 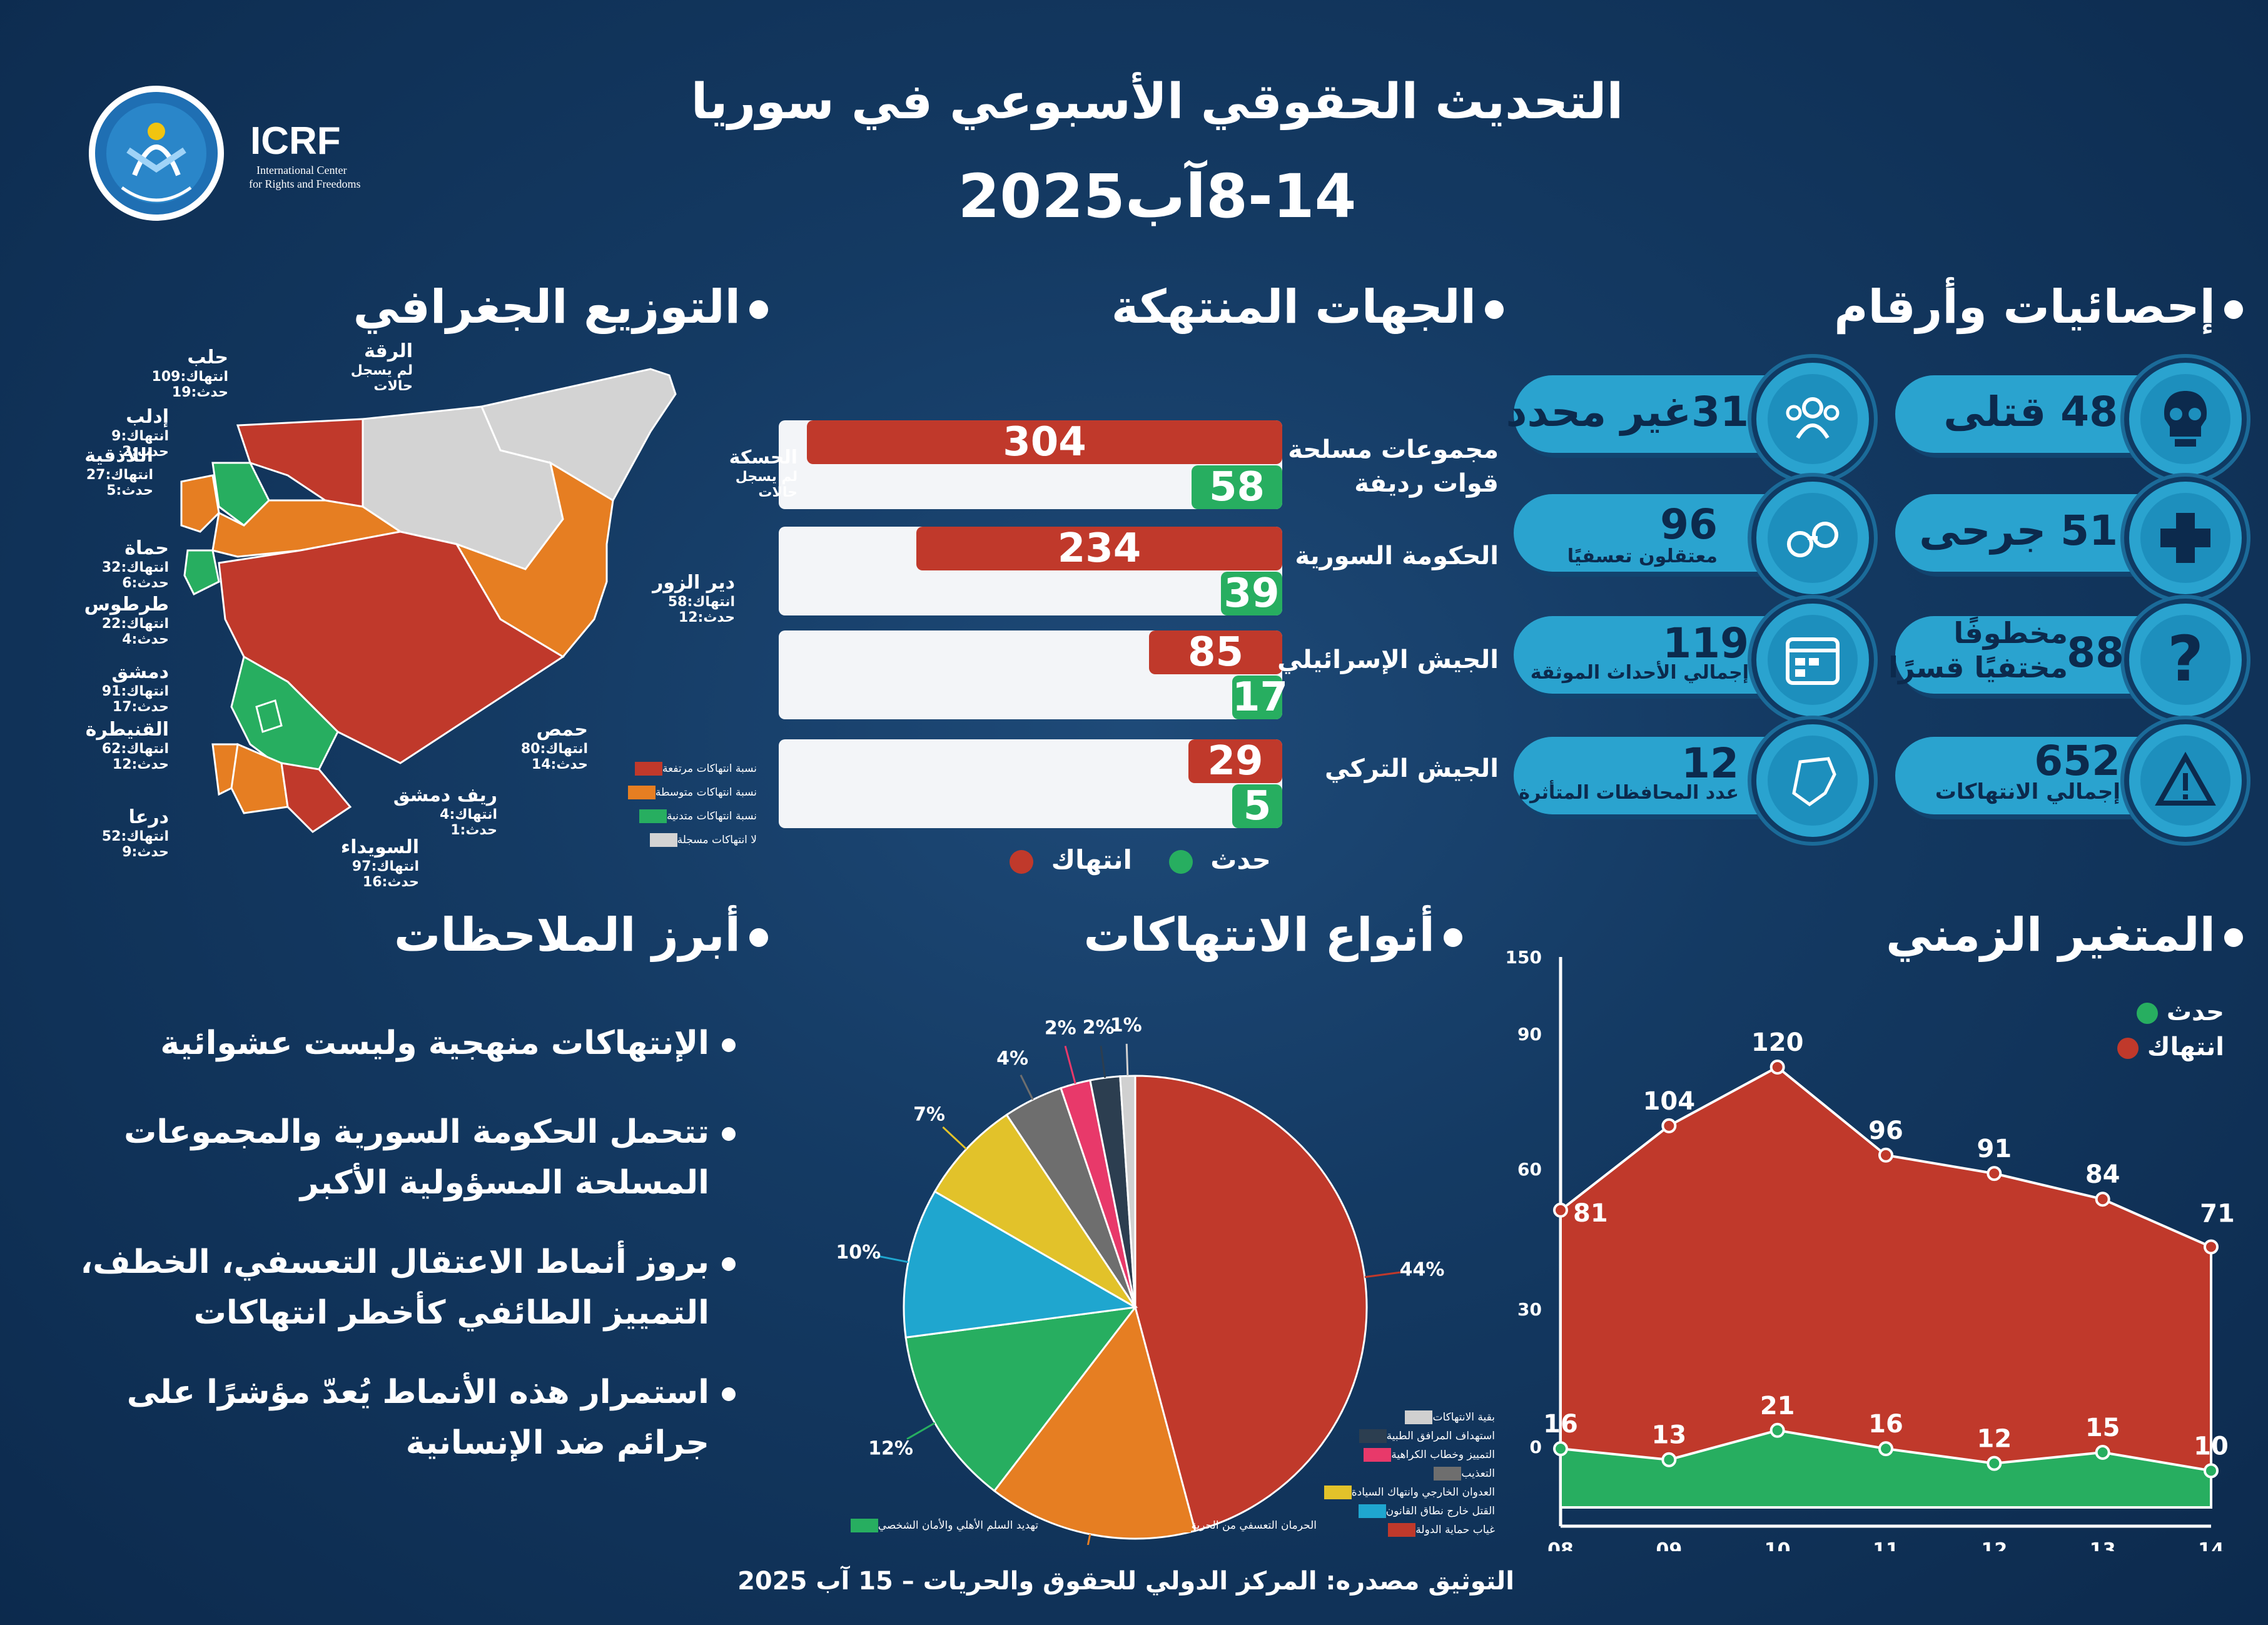 What do you see at coordinates (350, 367) in the screenshot?
I see `map-label-raqqa: الرقة لم يسجل حالات` at bounding box center [350, 367].